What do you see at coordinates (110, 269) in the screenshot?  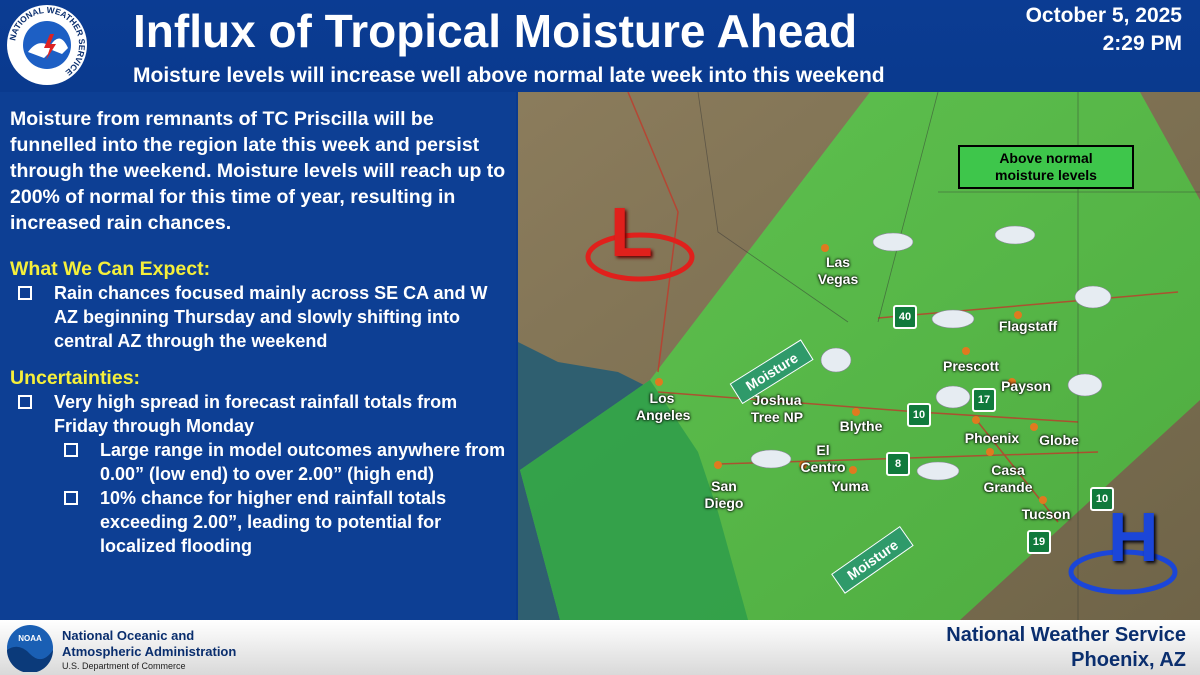 I see `section-heading: What We Can Expect:` at bounding box center [110, 269].